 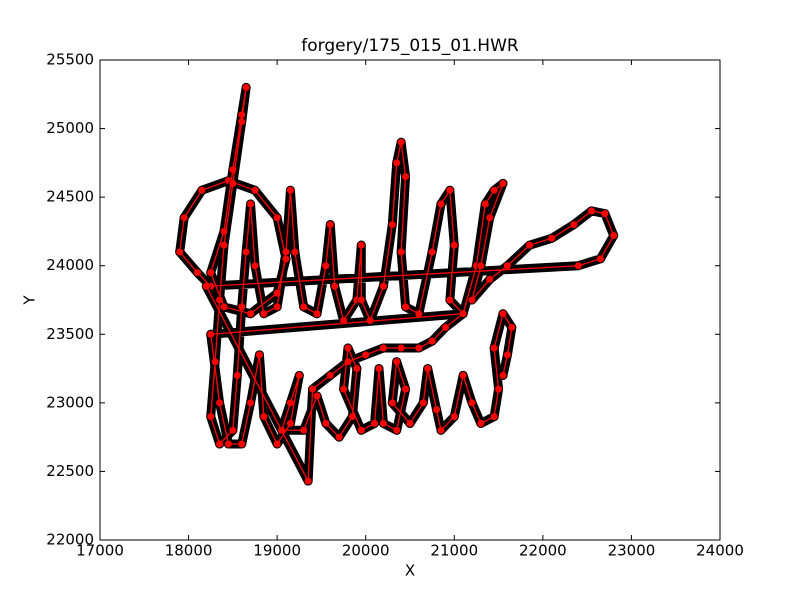 What do you see at coordinates (70, 540) in the screenshot?
I see `y-tick-label: 22000` at bounding box center [70, 540].